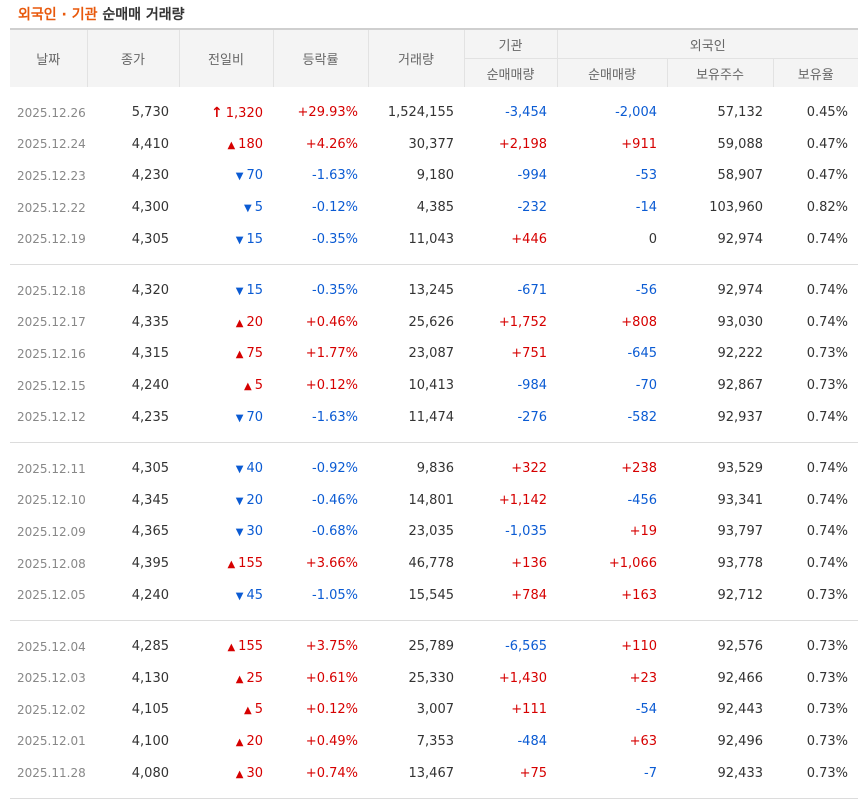  I want to click on rate-cell: -0.92%, so click(320, 469).